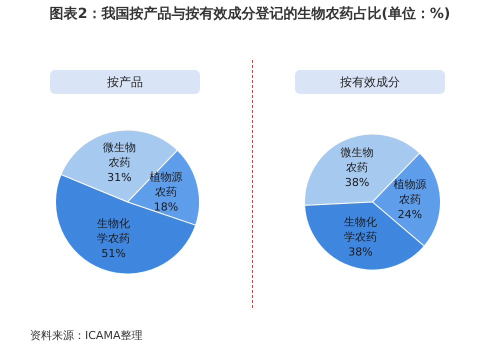 The height and width of the screenshot is (362, 500). What do you see at coordinates (113, 253) in the screenshot?
I see `data-label: 51%` at bounding box center [113, 253].